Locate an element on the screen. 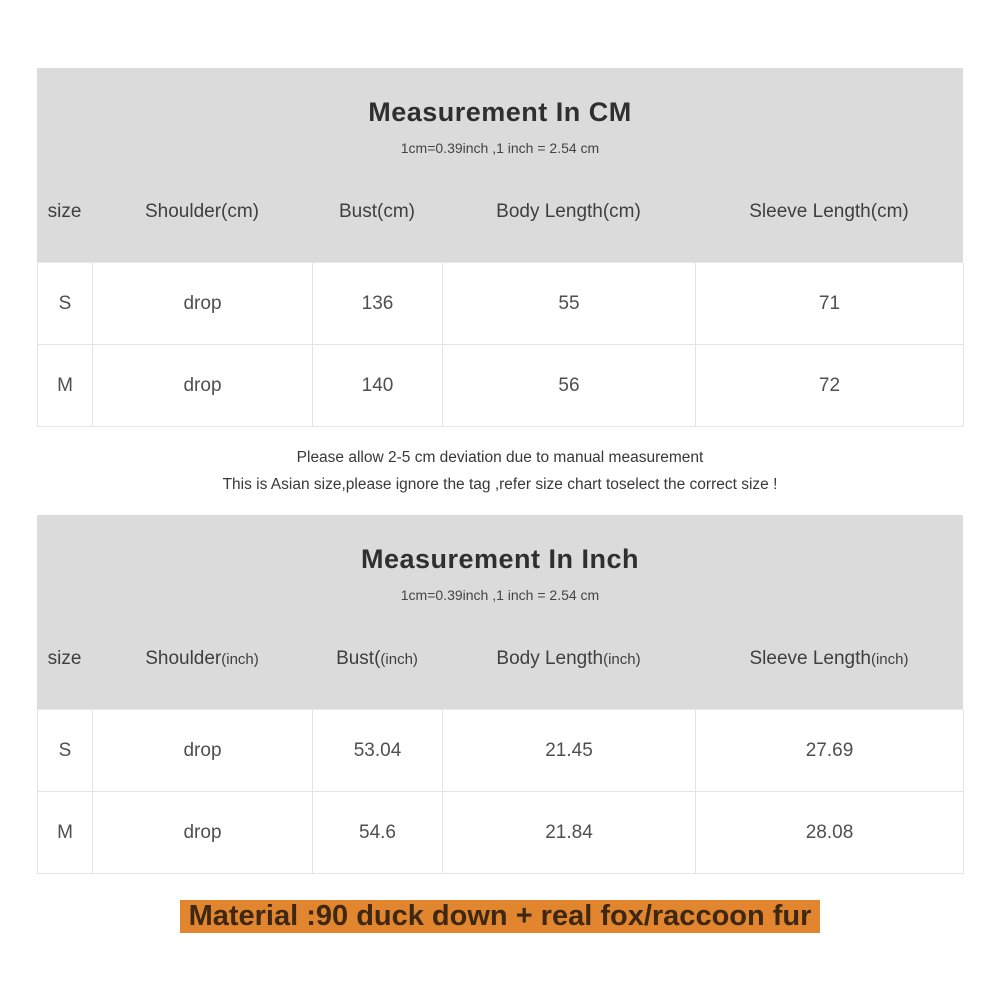 The width and height of the screenshot is (1000, 1000). cm-column-header-shoulder: Shoulder(cm) is located at coordinates (202, 212).